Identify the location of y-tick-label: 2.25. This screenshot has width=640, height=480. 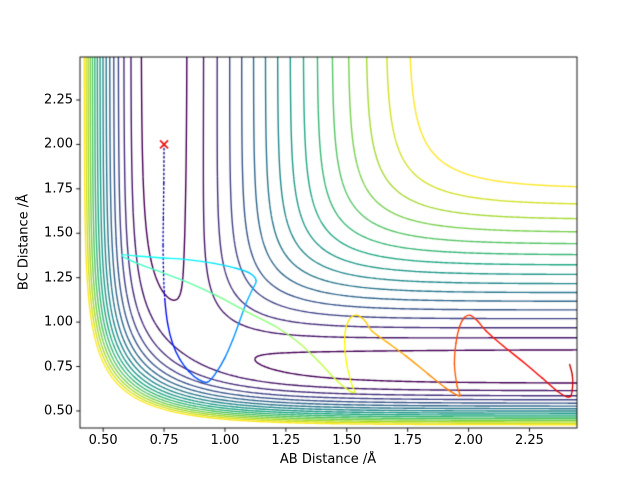
(58, 100).